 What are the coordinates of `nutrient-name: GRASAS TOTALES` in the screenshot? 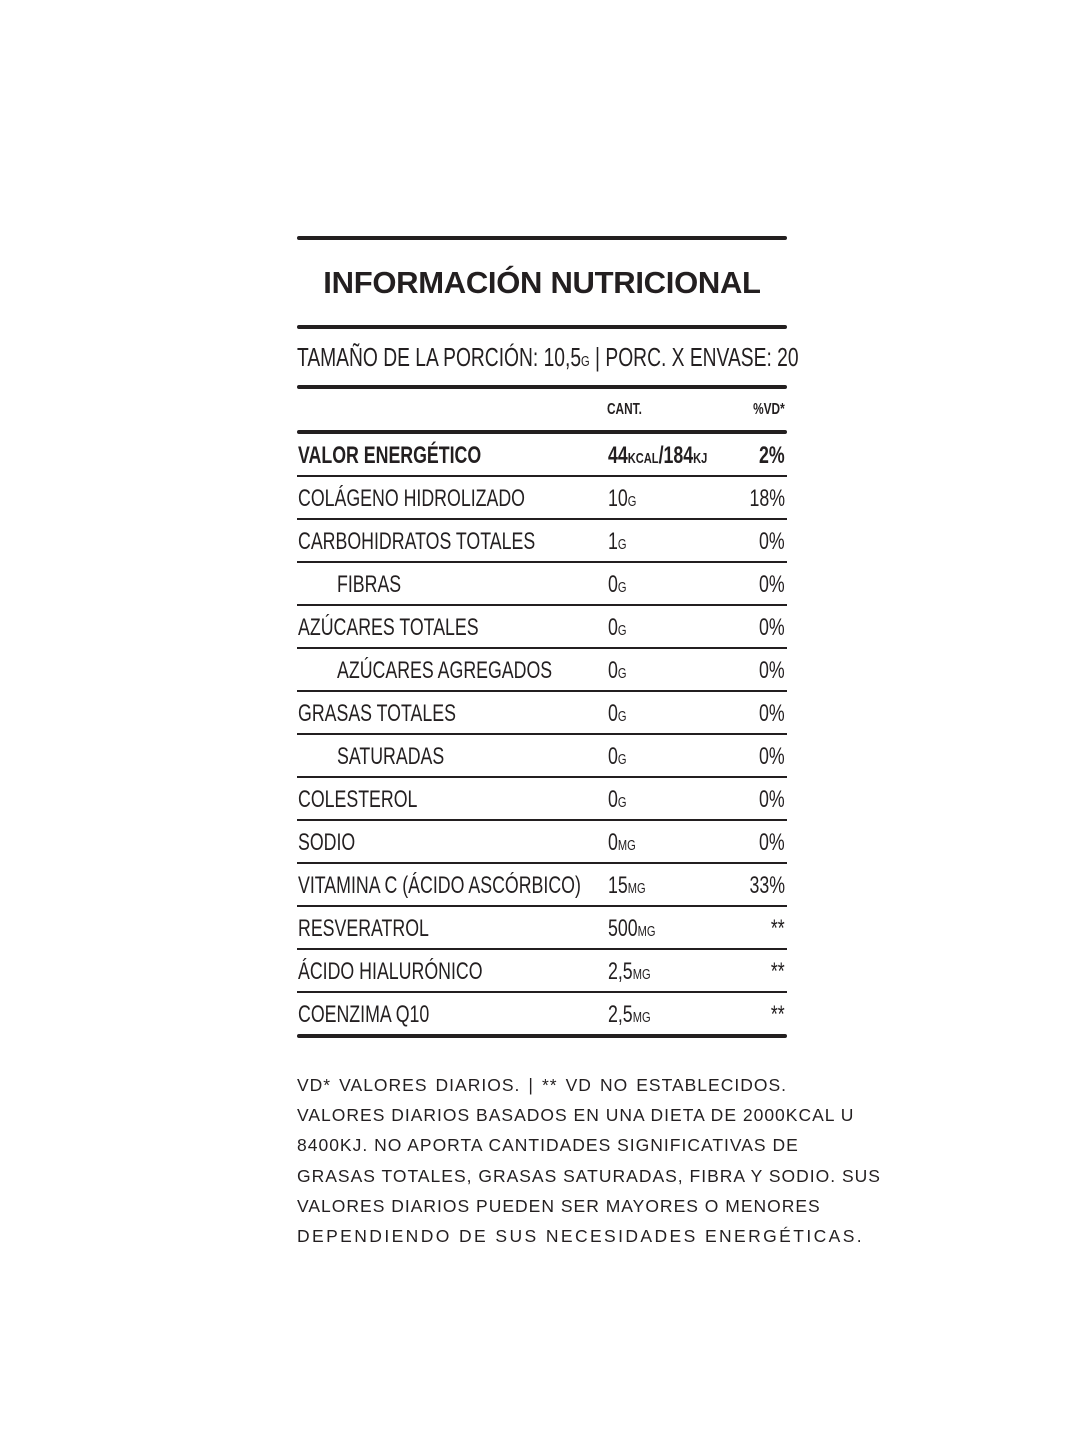 It's located at (377, 713).